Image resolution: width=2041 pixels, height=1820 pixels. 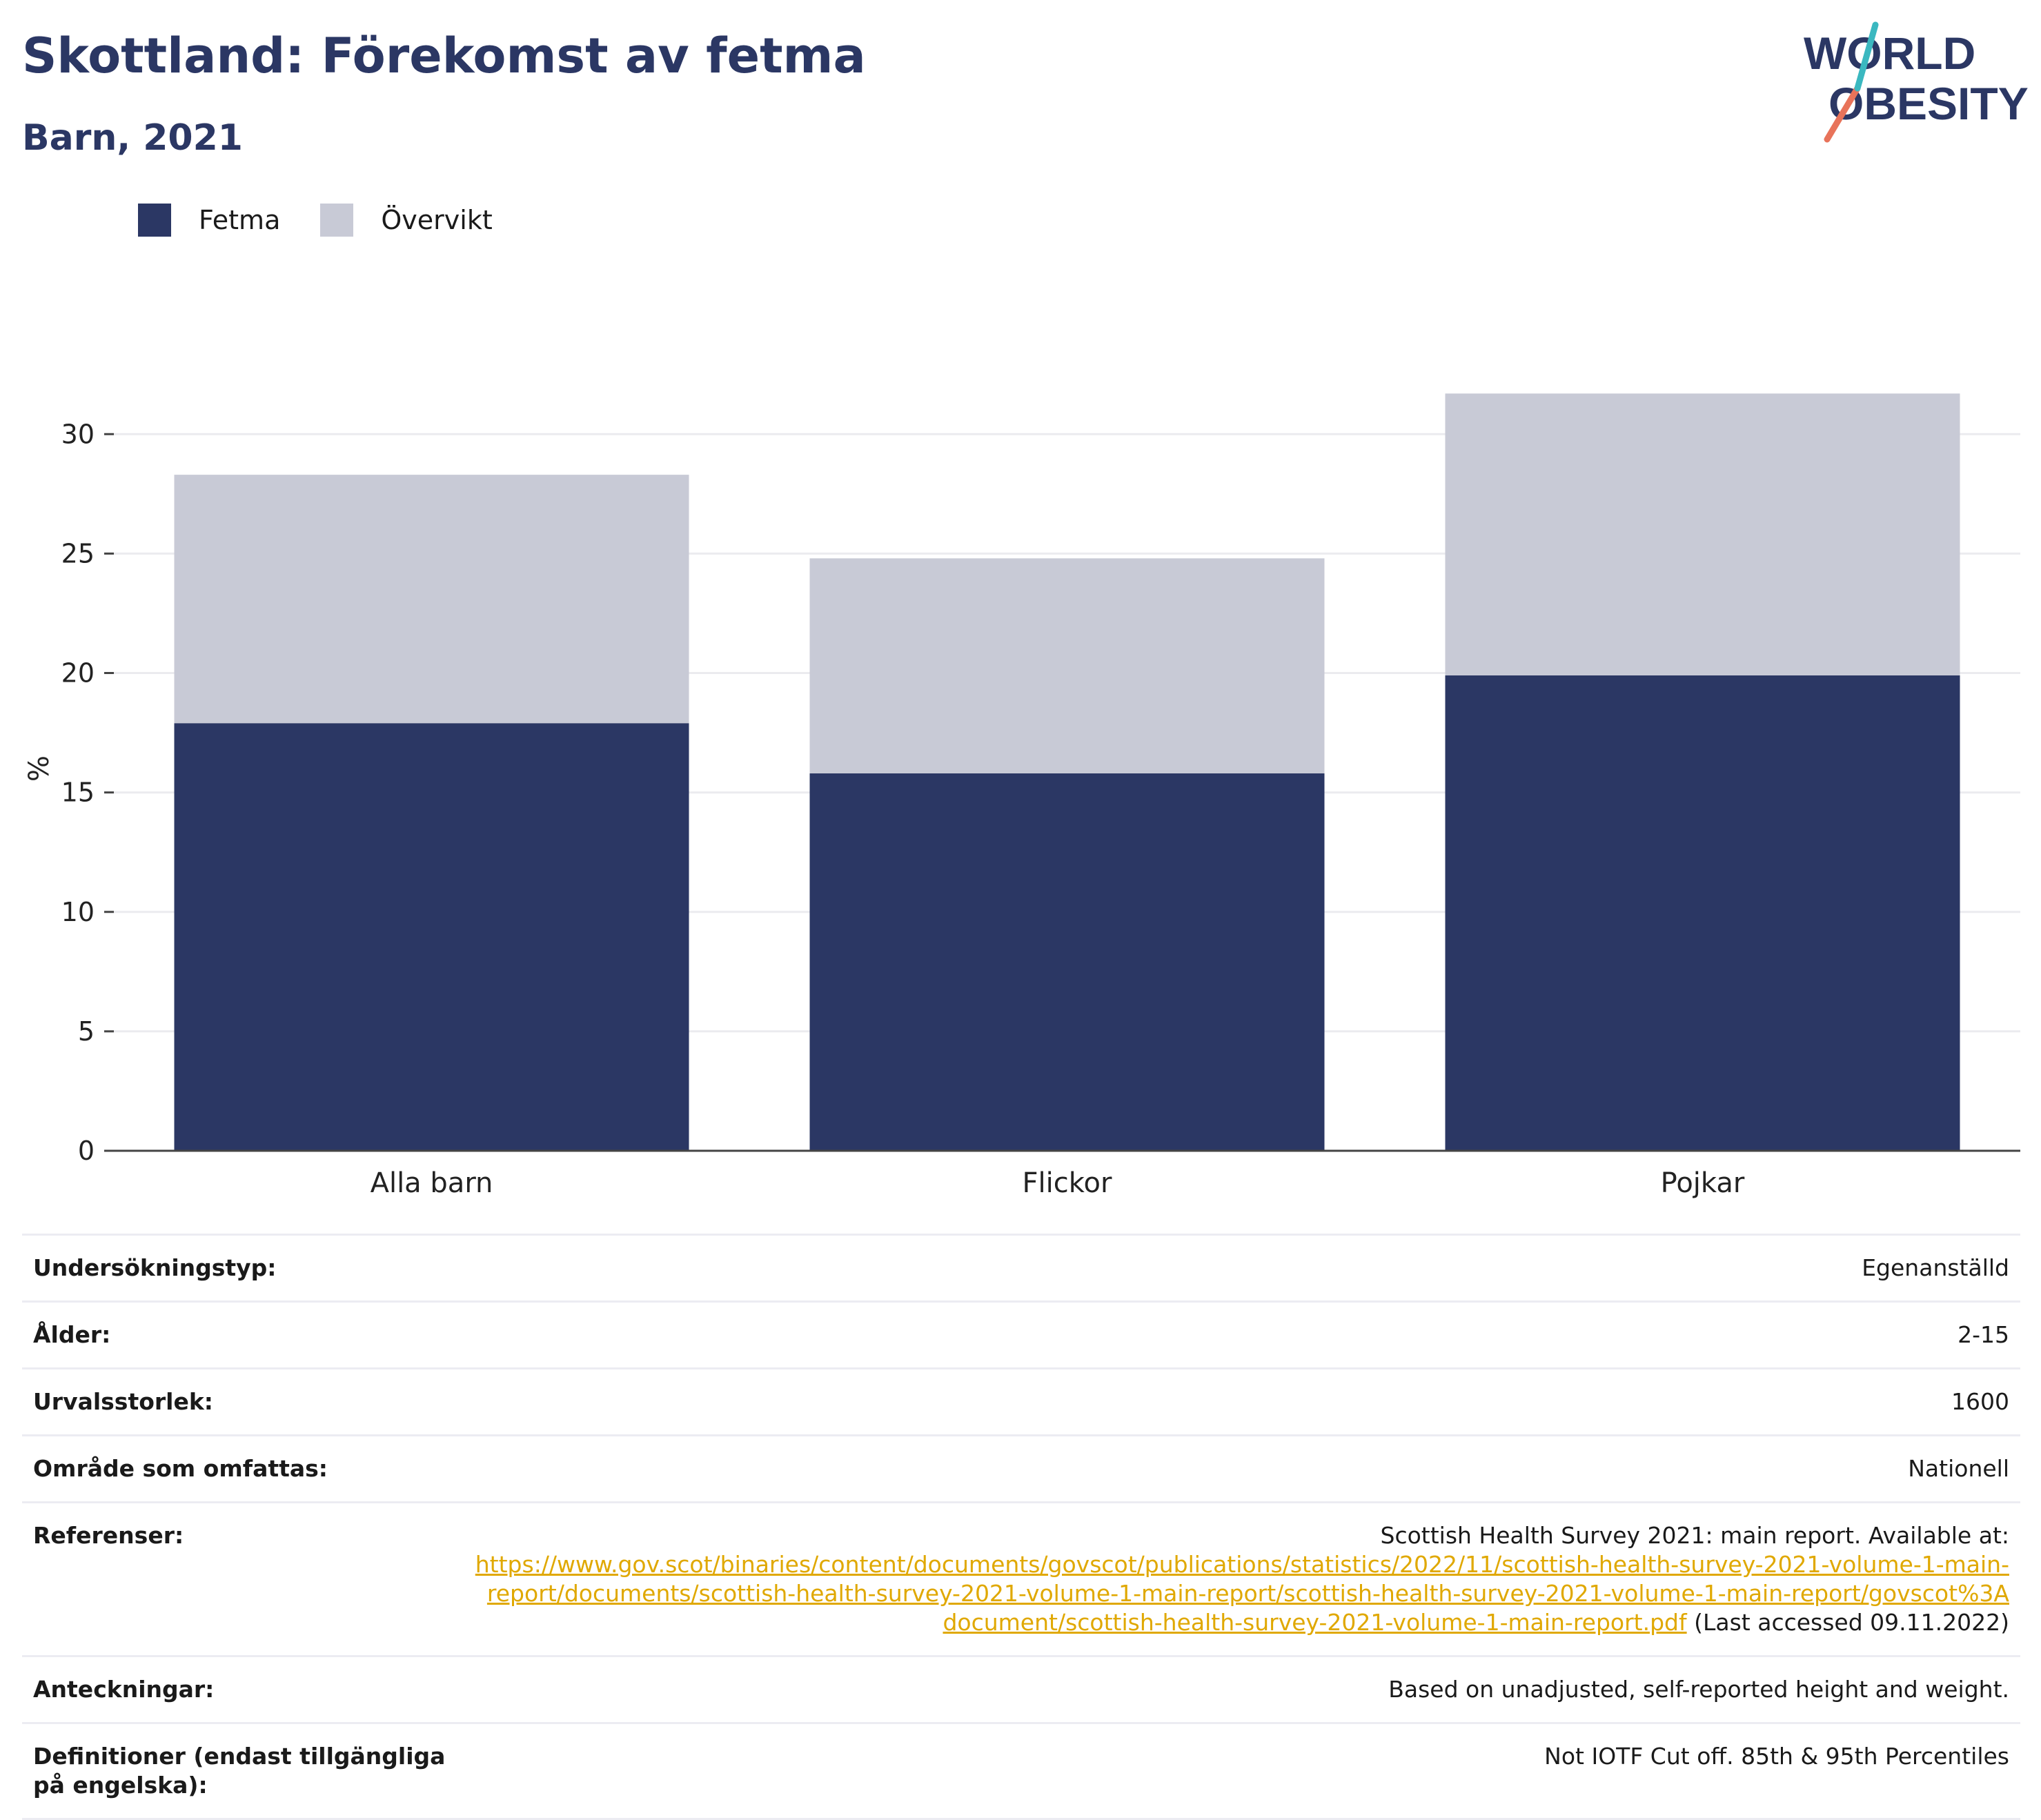 I want to click on meta-key: Ålder:, so click(x=72, y=1334).